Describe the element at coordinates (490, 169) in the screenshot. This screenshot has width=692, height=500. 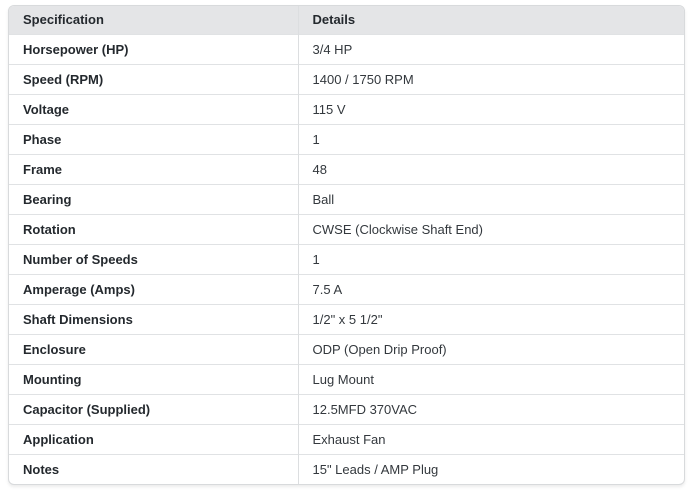
I see `spec-value-cell: 48` at that location.